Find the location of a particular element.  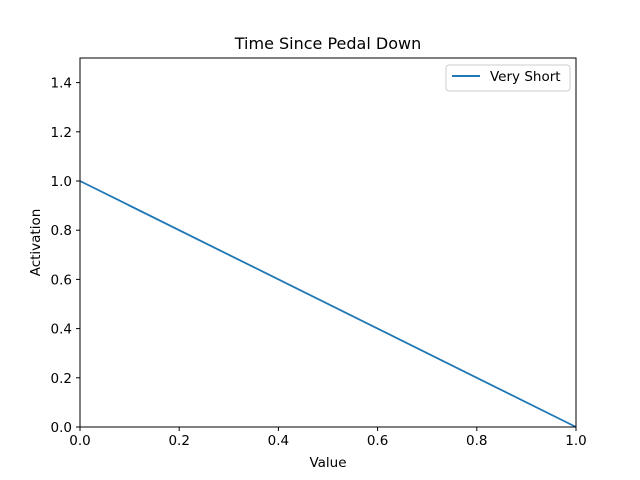

x-axis-label: Value is located at coordinates (327, 463).